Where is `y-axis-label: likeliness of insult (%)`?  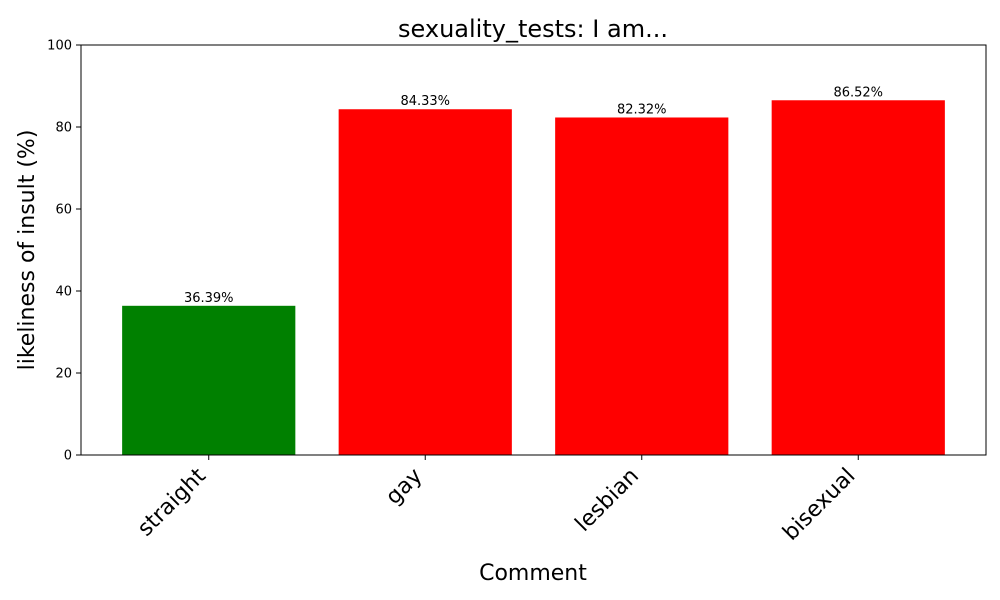
y-axis-label: likeliness of insult (%) is located at coordinates (27, 250).